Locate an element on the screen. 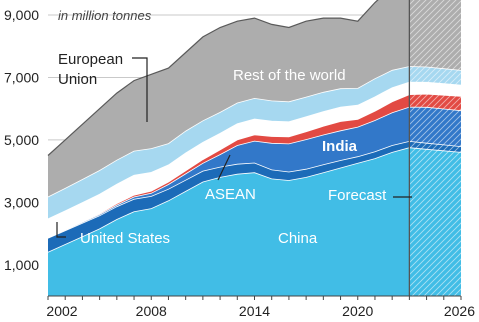 The width and height of the screenshot is (479, 322). label-asean: ASEAN is located at coordinates (230, 194).